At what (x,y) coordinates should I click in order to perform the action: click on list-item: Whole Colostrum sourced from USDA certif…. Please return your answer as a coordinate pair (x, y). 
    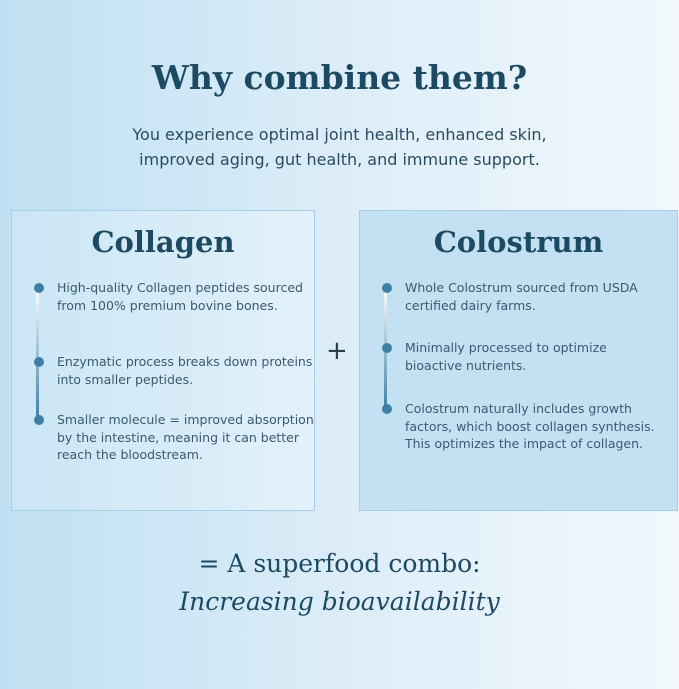
    Looking at the image, I should click on (528, 296).